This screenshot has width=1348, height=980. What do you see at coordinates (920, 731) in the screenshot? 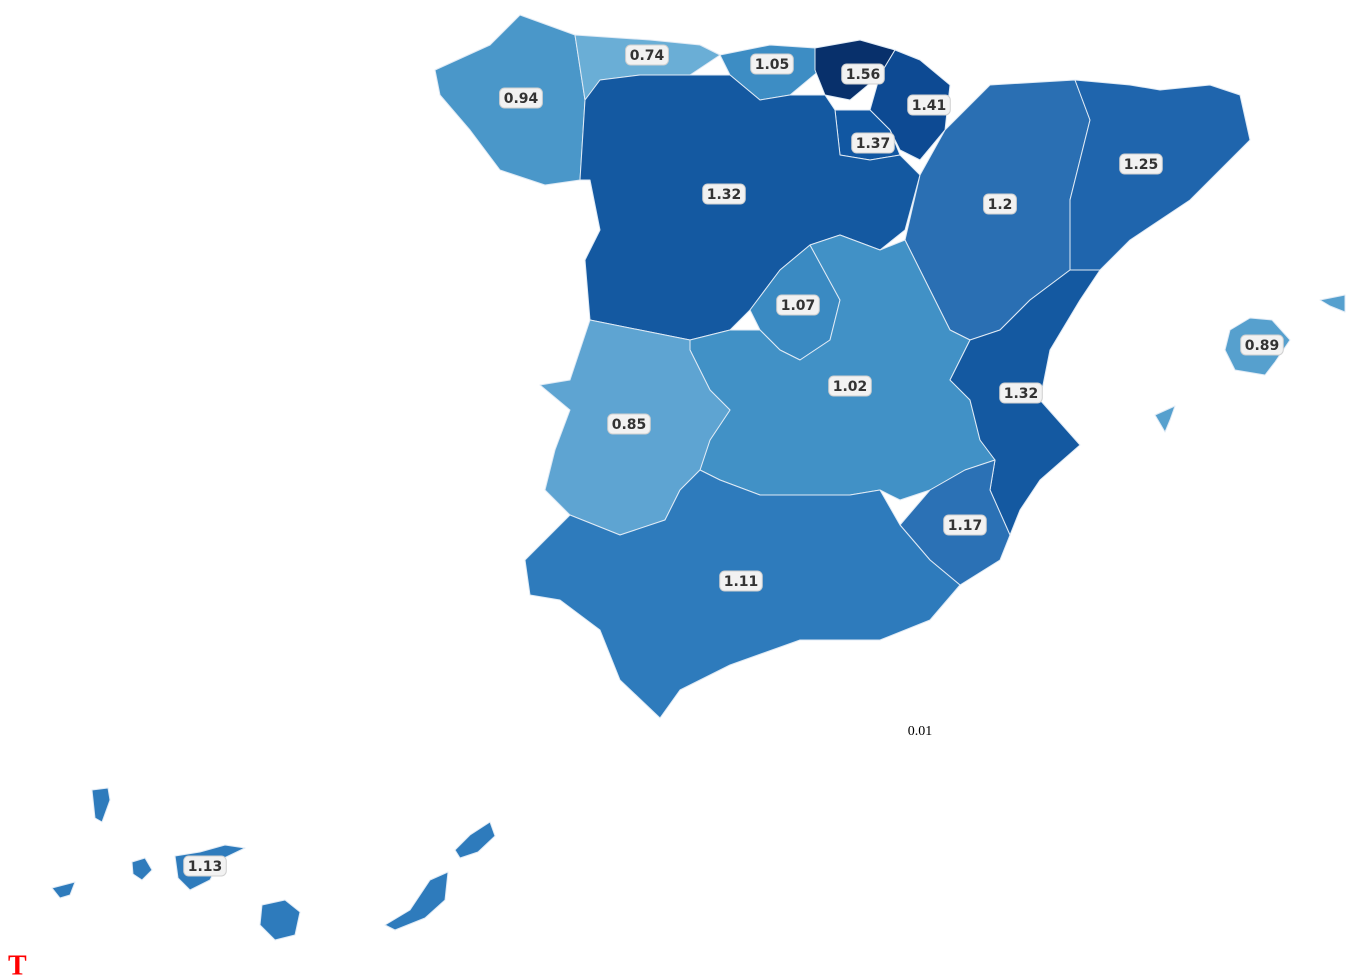
I see `annotation: 0.01` at bounding box center [920, 731].